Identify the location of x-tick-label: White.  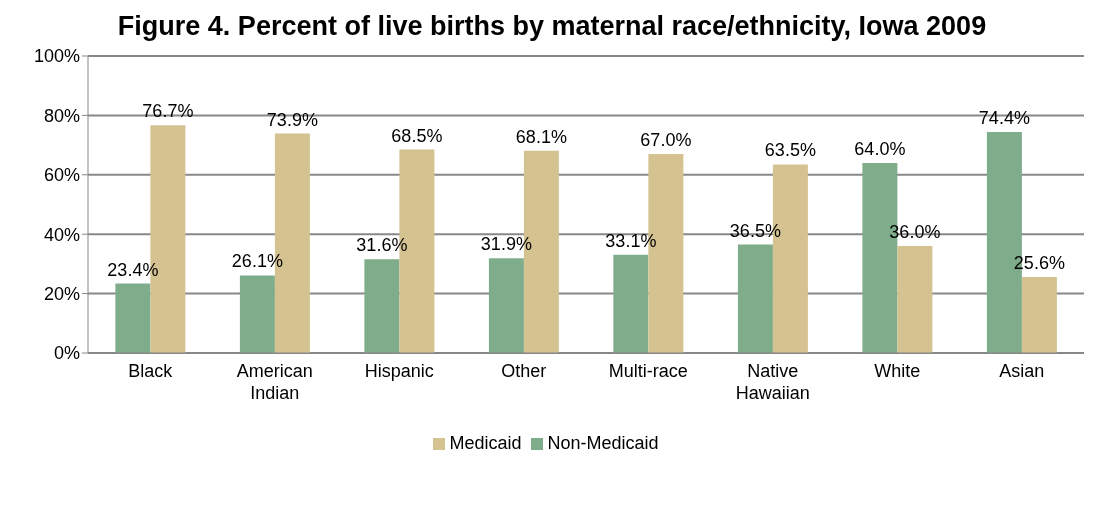
(897, 371).